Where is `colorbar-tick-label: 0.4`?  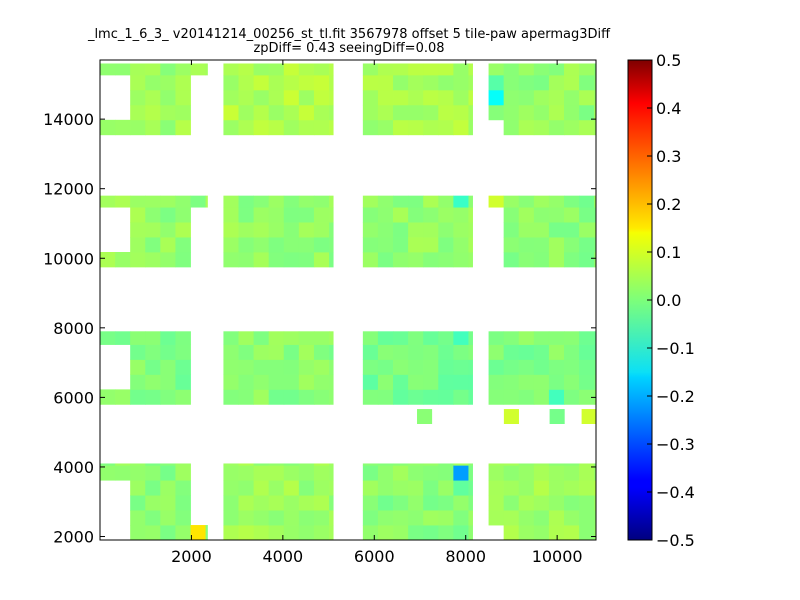
colorbar-tick-label: 0.4 is located at coordinates (668, 108).